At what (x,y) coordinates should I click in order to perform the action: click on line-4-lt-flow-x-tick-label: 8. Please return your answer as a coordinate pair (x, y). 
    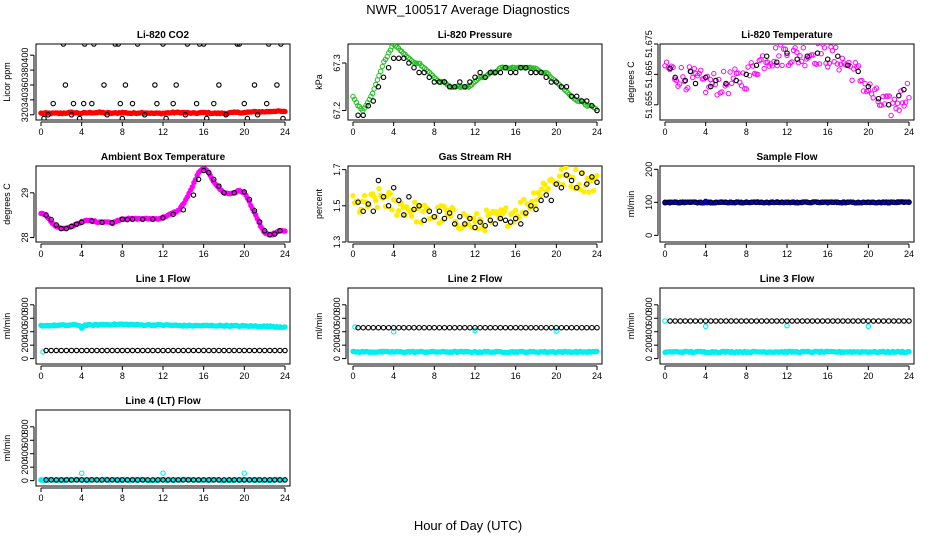
    Looking at the image, I should click on (122, 498).